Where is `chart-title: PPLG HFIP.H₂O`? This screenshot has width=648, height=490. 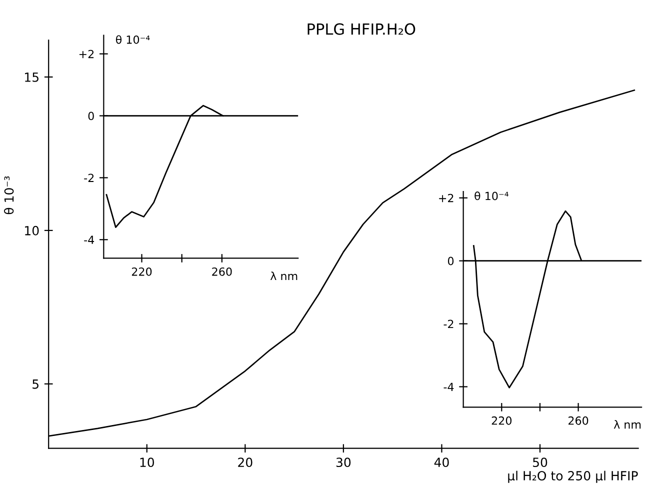
chart-title: PPLG HFIP.H₂O is located at coordinates (362, 29).